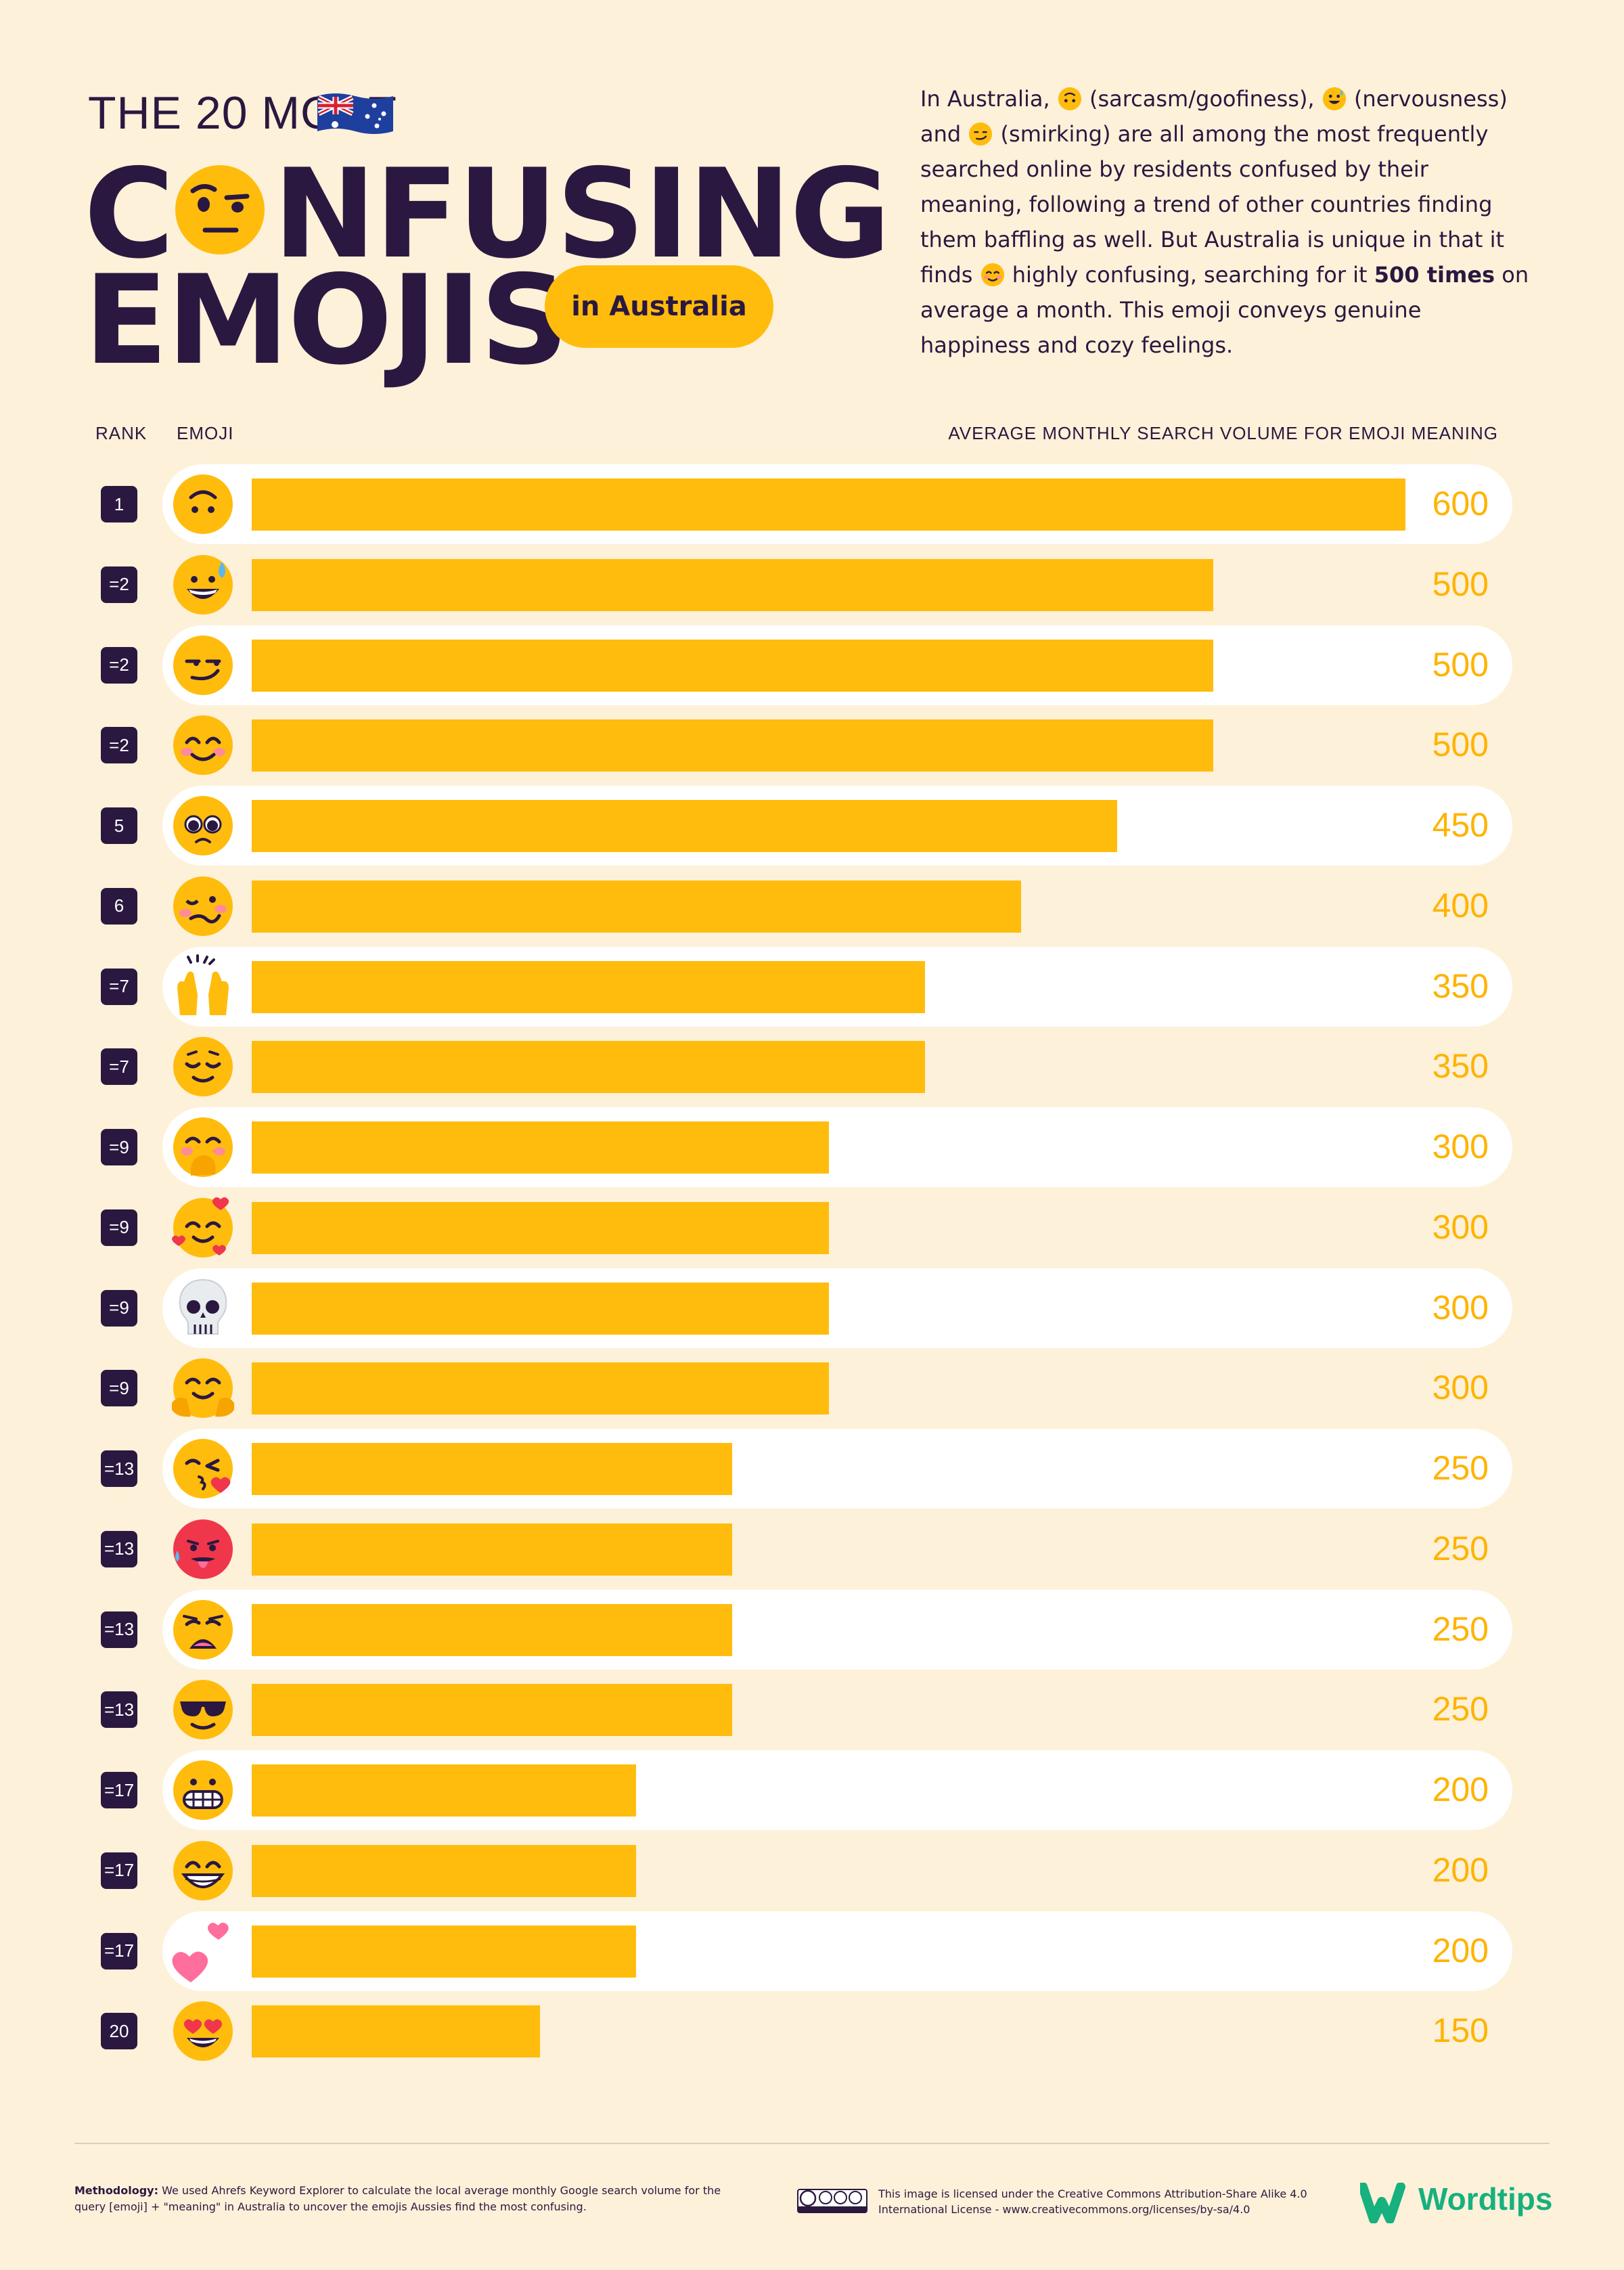  What do you see at coordinates (326, 320) in the screenshot?
I see `title-emojis: EMOJIS` at bounding box center [326, 320].